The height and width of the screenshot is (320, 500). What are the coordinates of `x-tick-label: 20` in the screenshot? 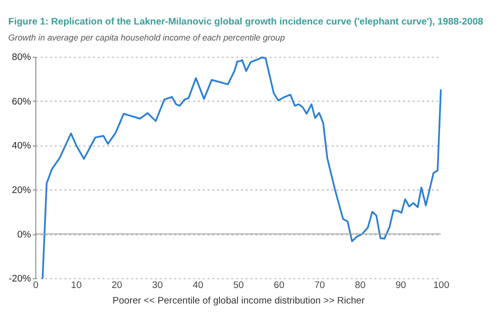 It's located at (117, 286).